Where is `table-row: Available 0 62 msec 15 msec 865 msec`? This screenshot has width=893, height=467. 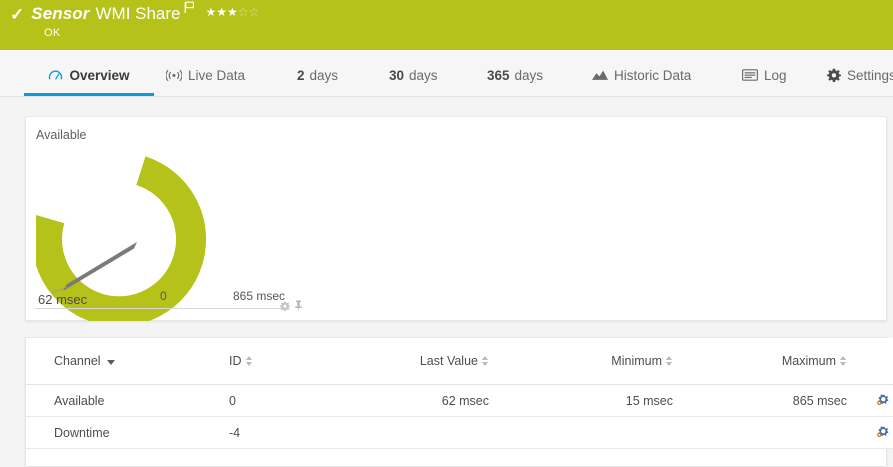 table-row: Available 0 62 msec 15 msec 865 msec is located at coordinates (459, 400).